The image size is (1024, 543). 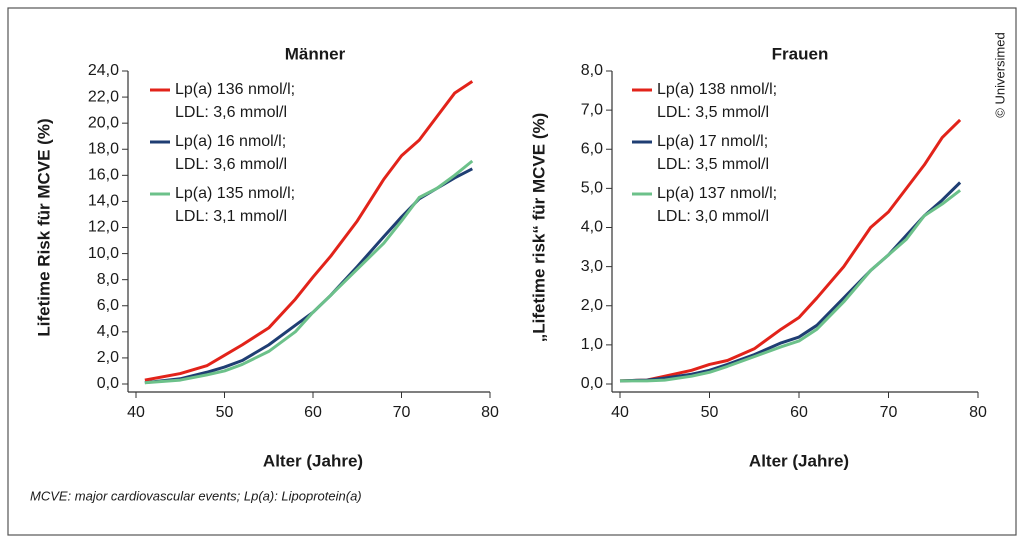 What do you see at coordinates (103, 201) in the screenshot?
I see `y-tick-label: 14,0` at bounding box center [103, 201].